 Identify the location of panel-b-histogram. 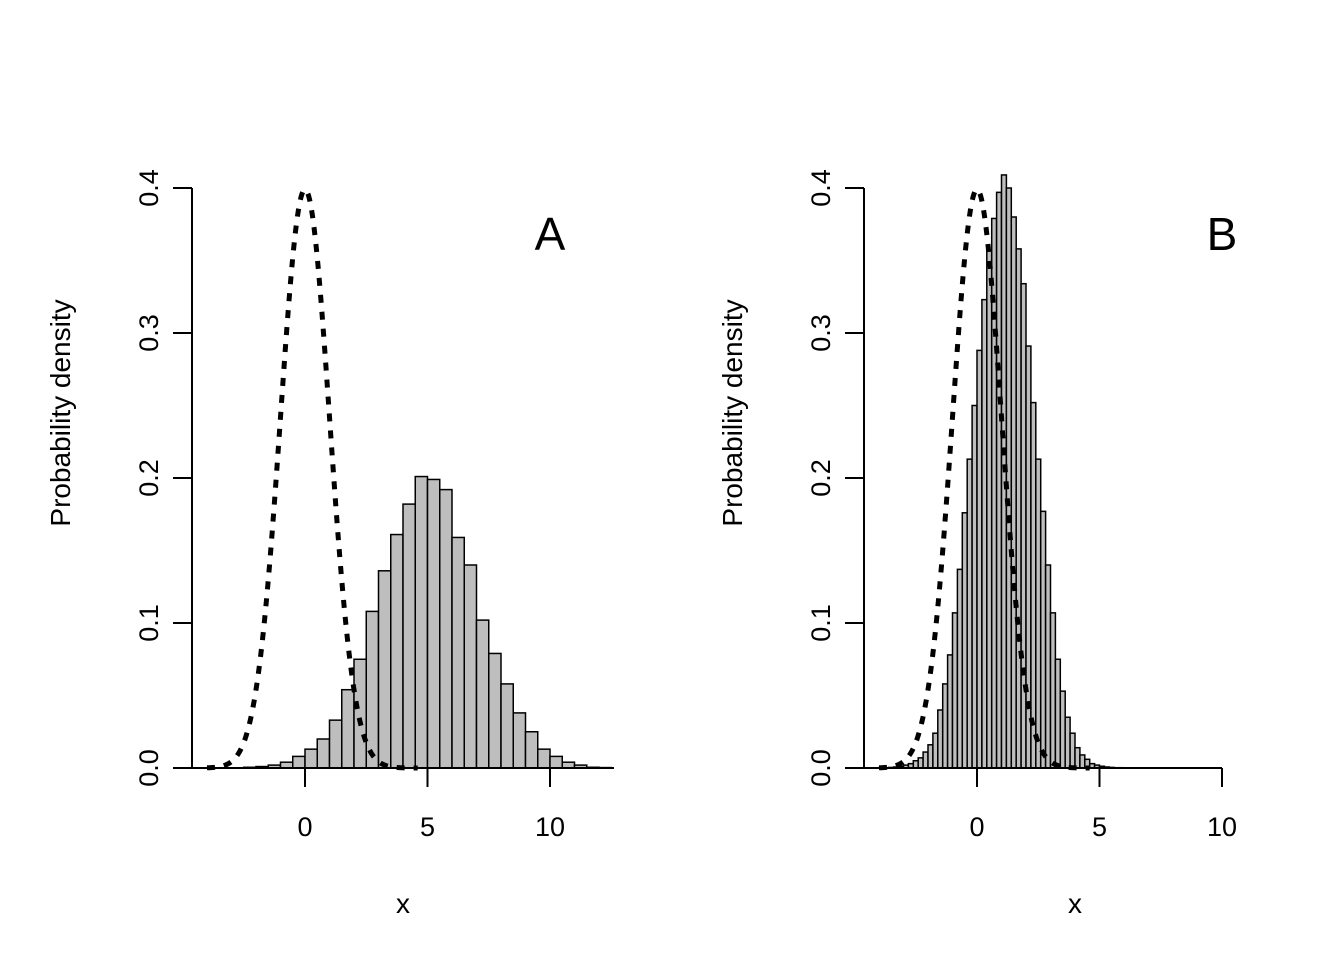
(1001, 471).